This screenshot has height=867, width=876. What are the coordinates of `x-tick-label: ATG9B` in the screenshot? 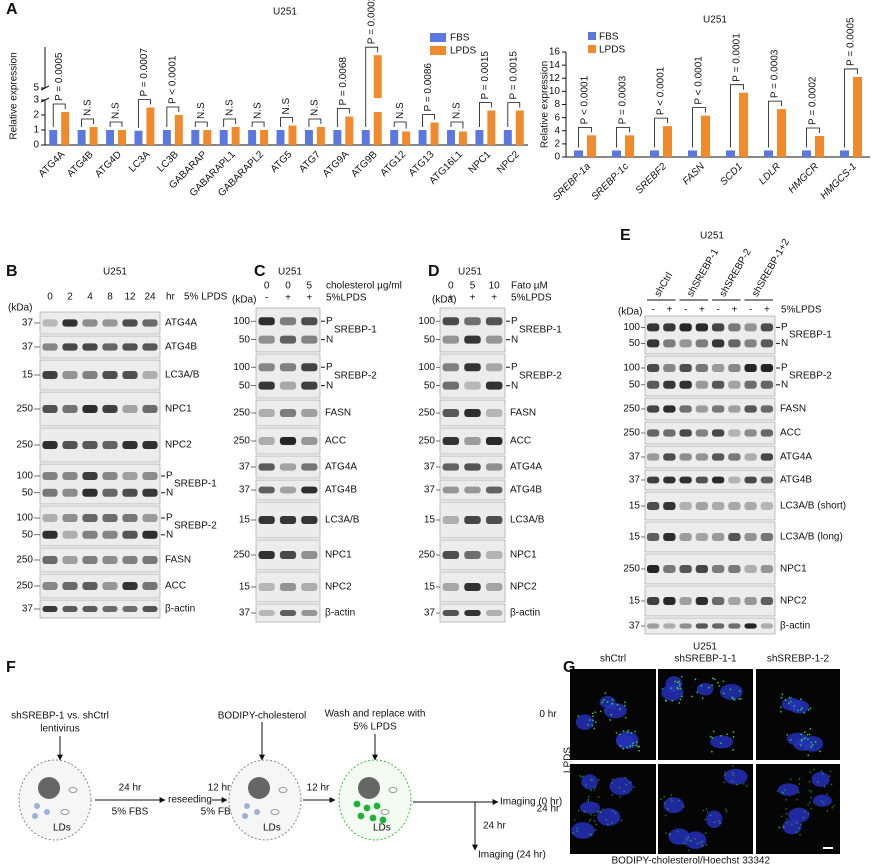 It's located at (364, 164).